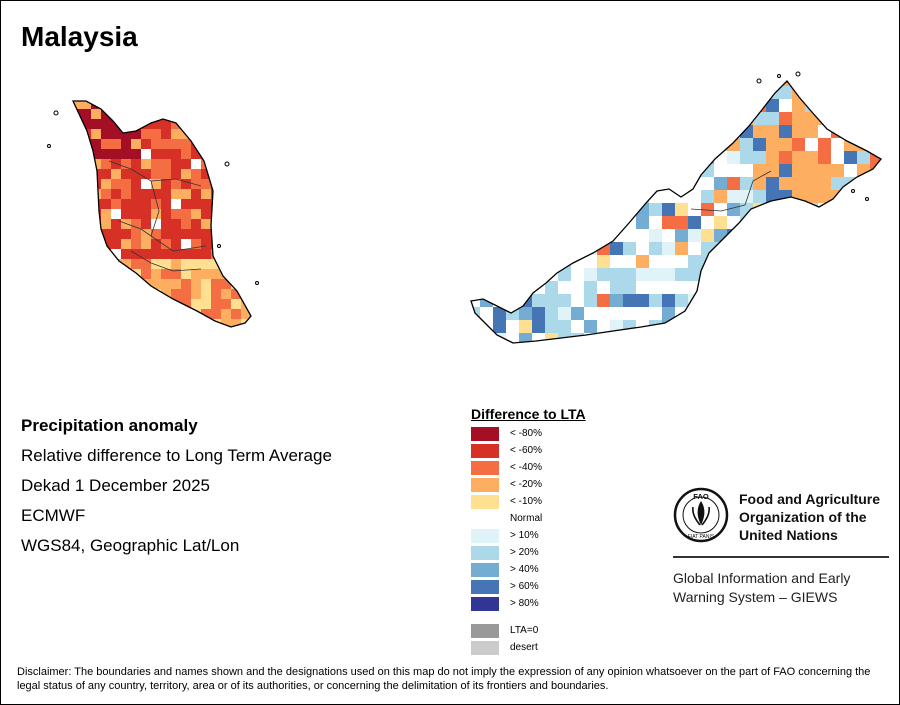 This screenshot has height=705, width=900. Describe the element at coordinates (803, 517) in the screenshot. I see `fao-name-line-2: Organization of the` at that location.